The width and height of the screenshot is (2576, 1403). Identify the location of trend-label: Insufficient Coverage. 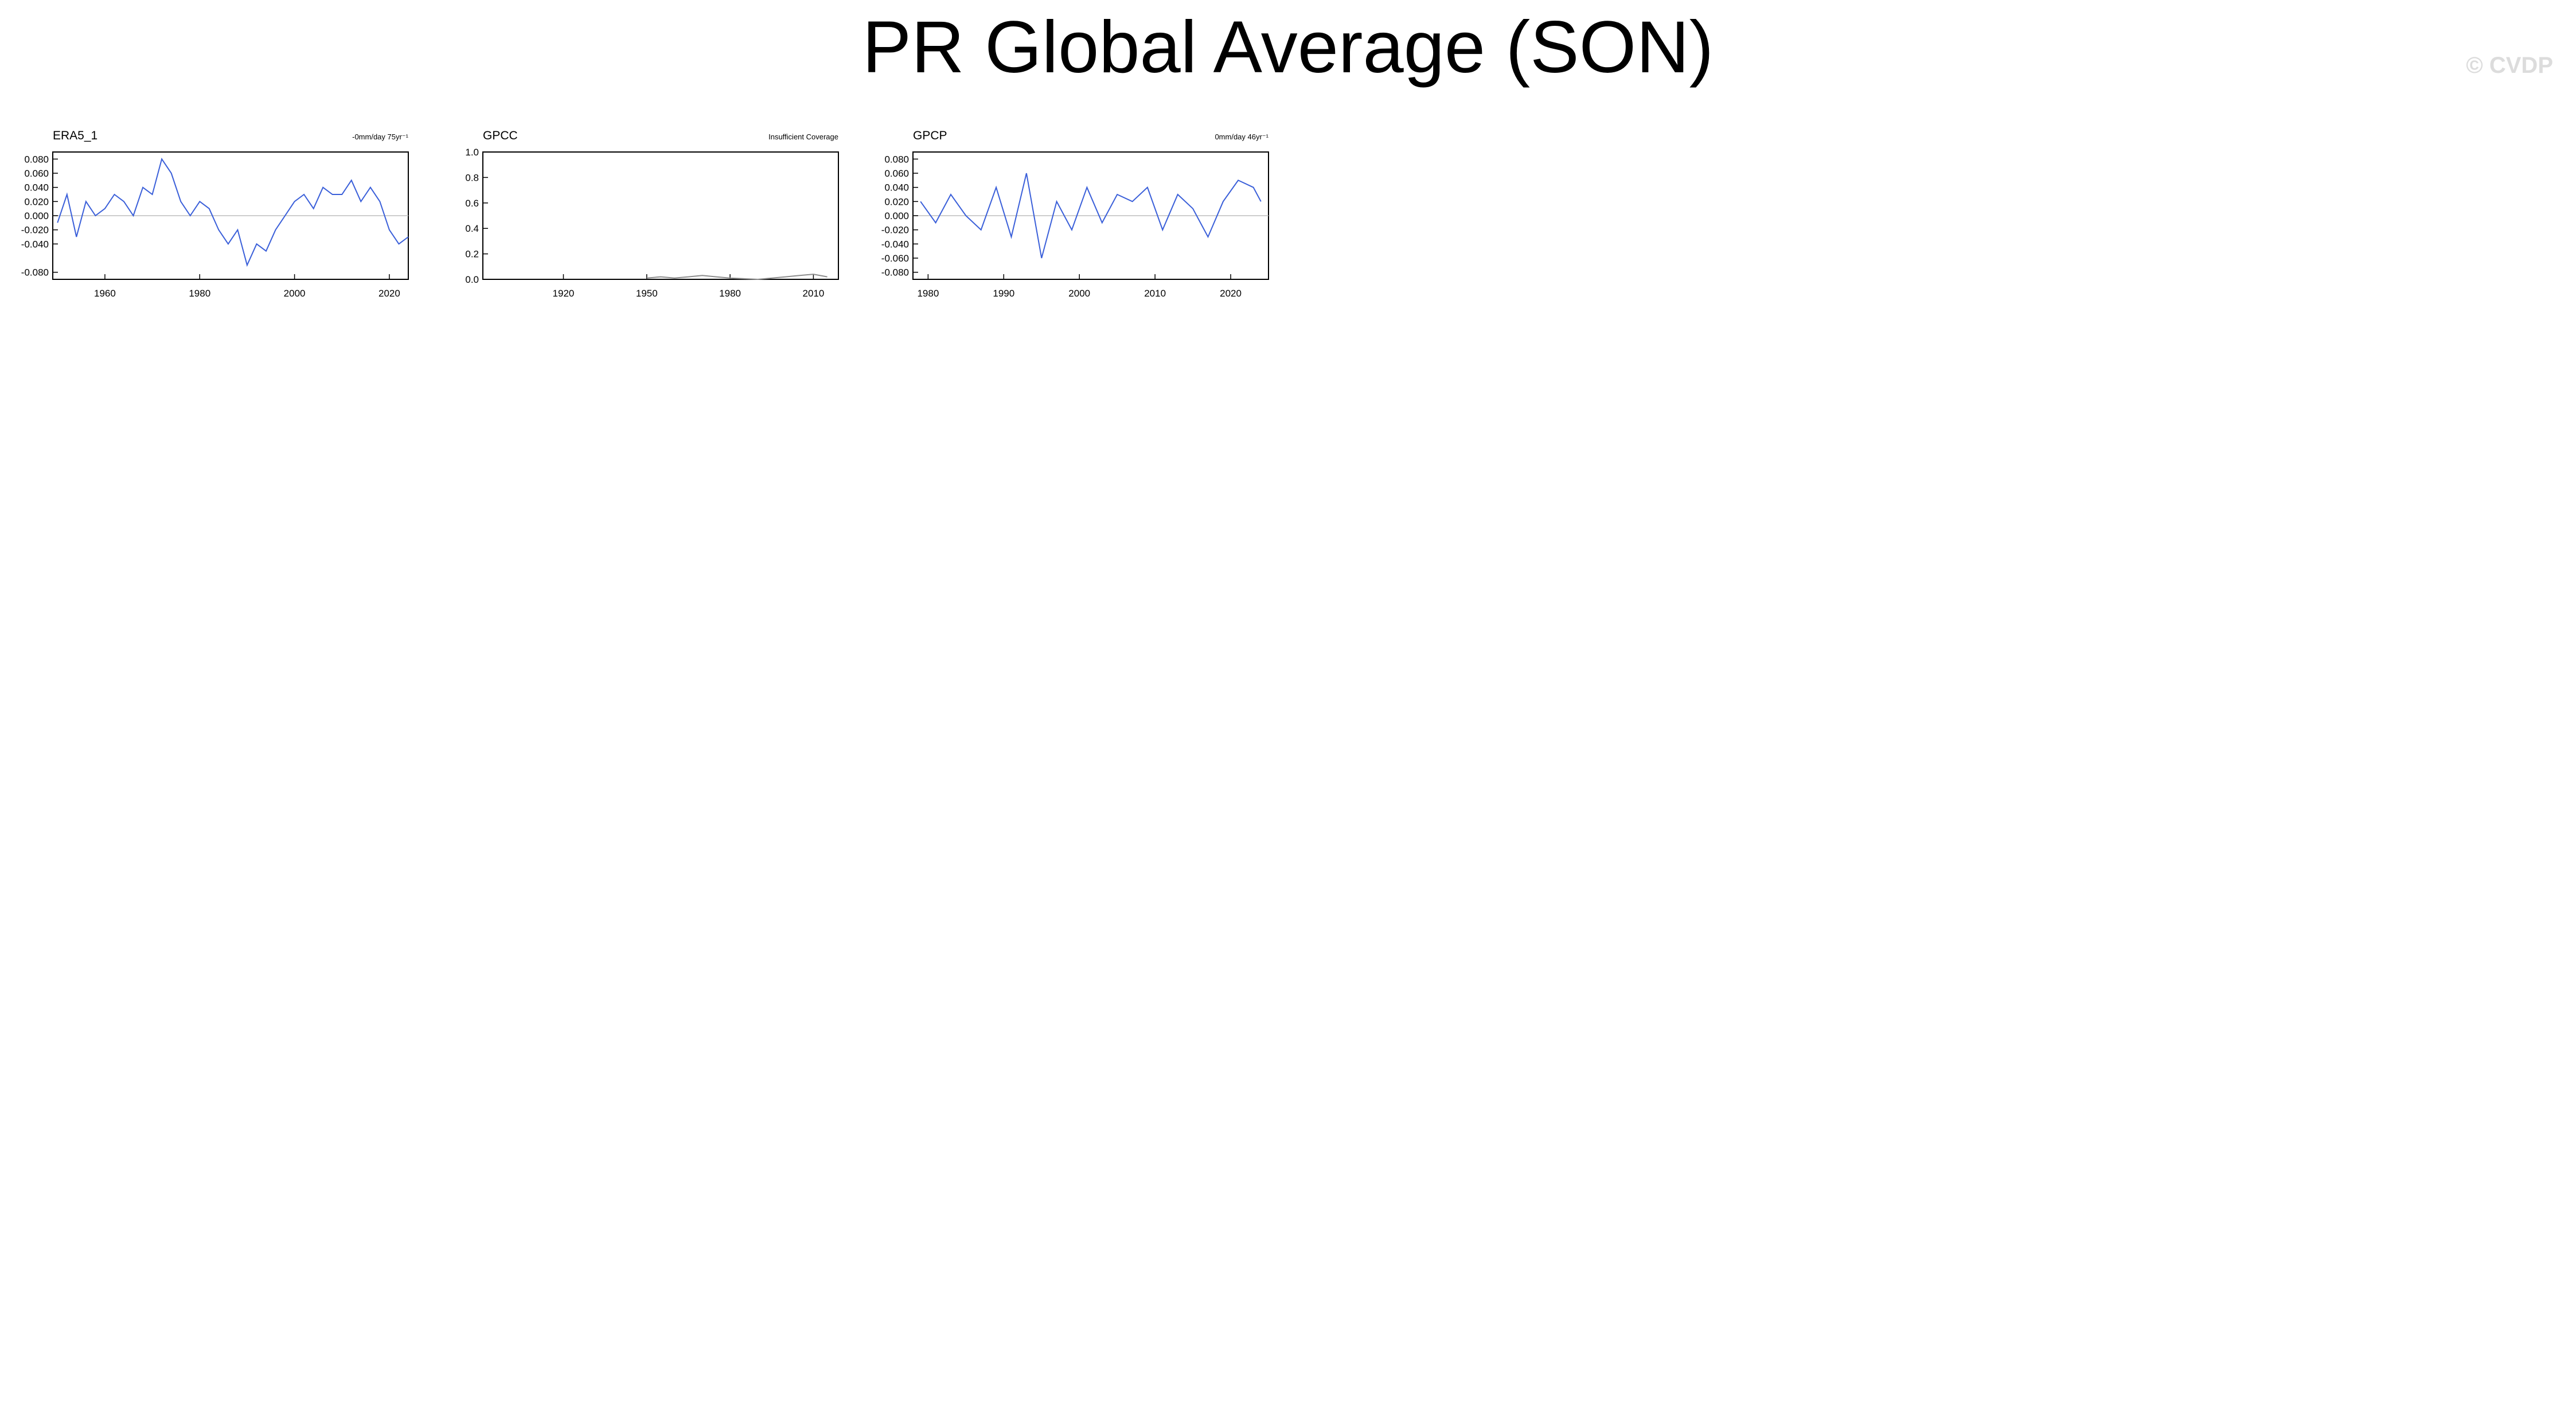
(803, 136).